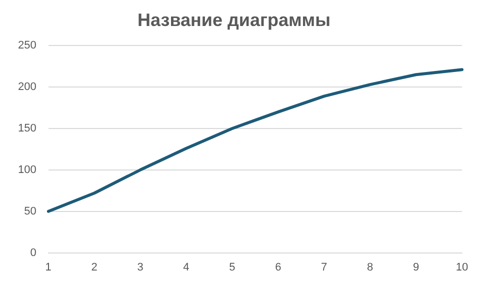 This screenshot has height=286, width=484. Describe the element at coordinates (48, 267) in the screenshot. I see `x-tick-label: 1` at that location.